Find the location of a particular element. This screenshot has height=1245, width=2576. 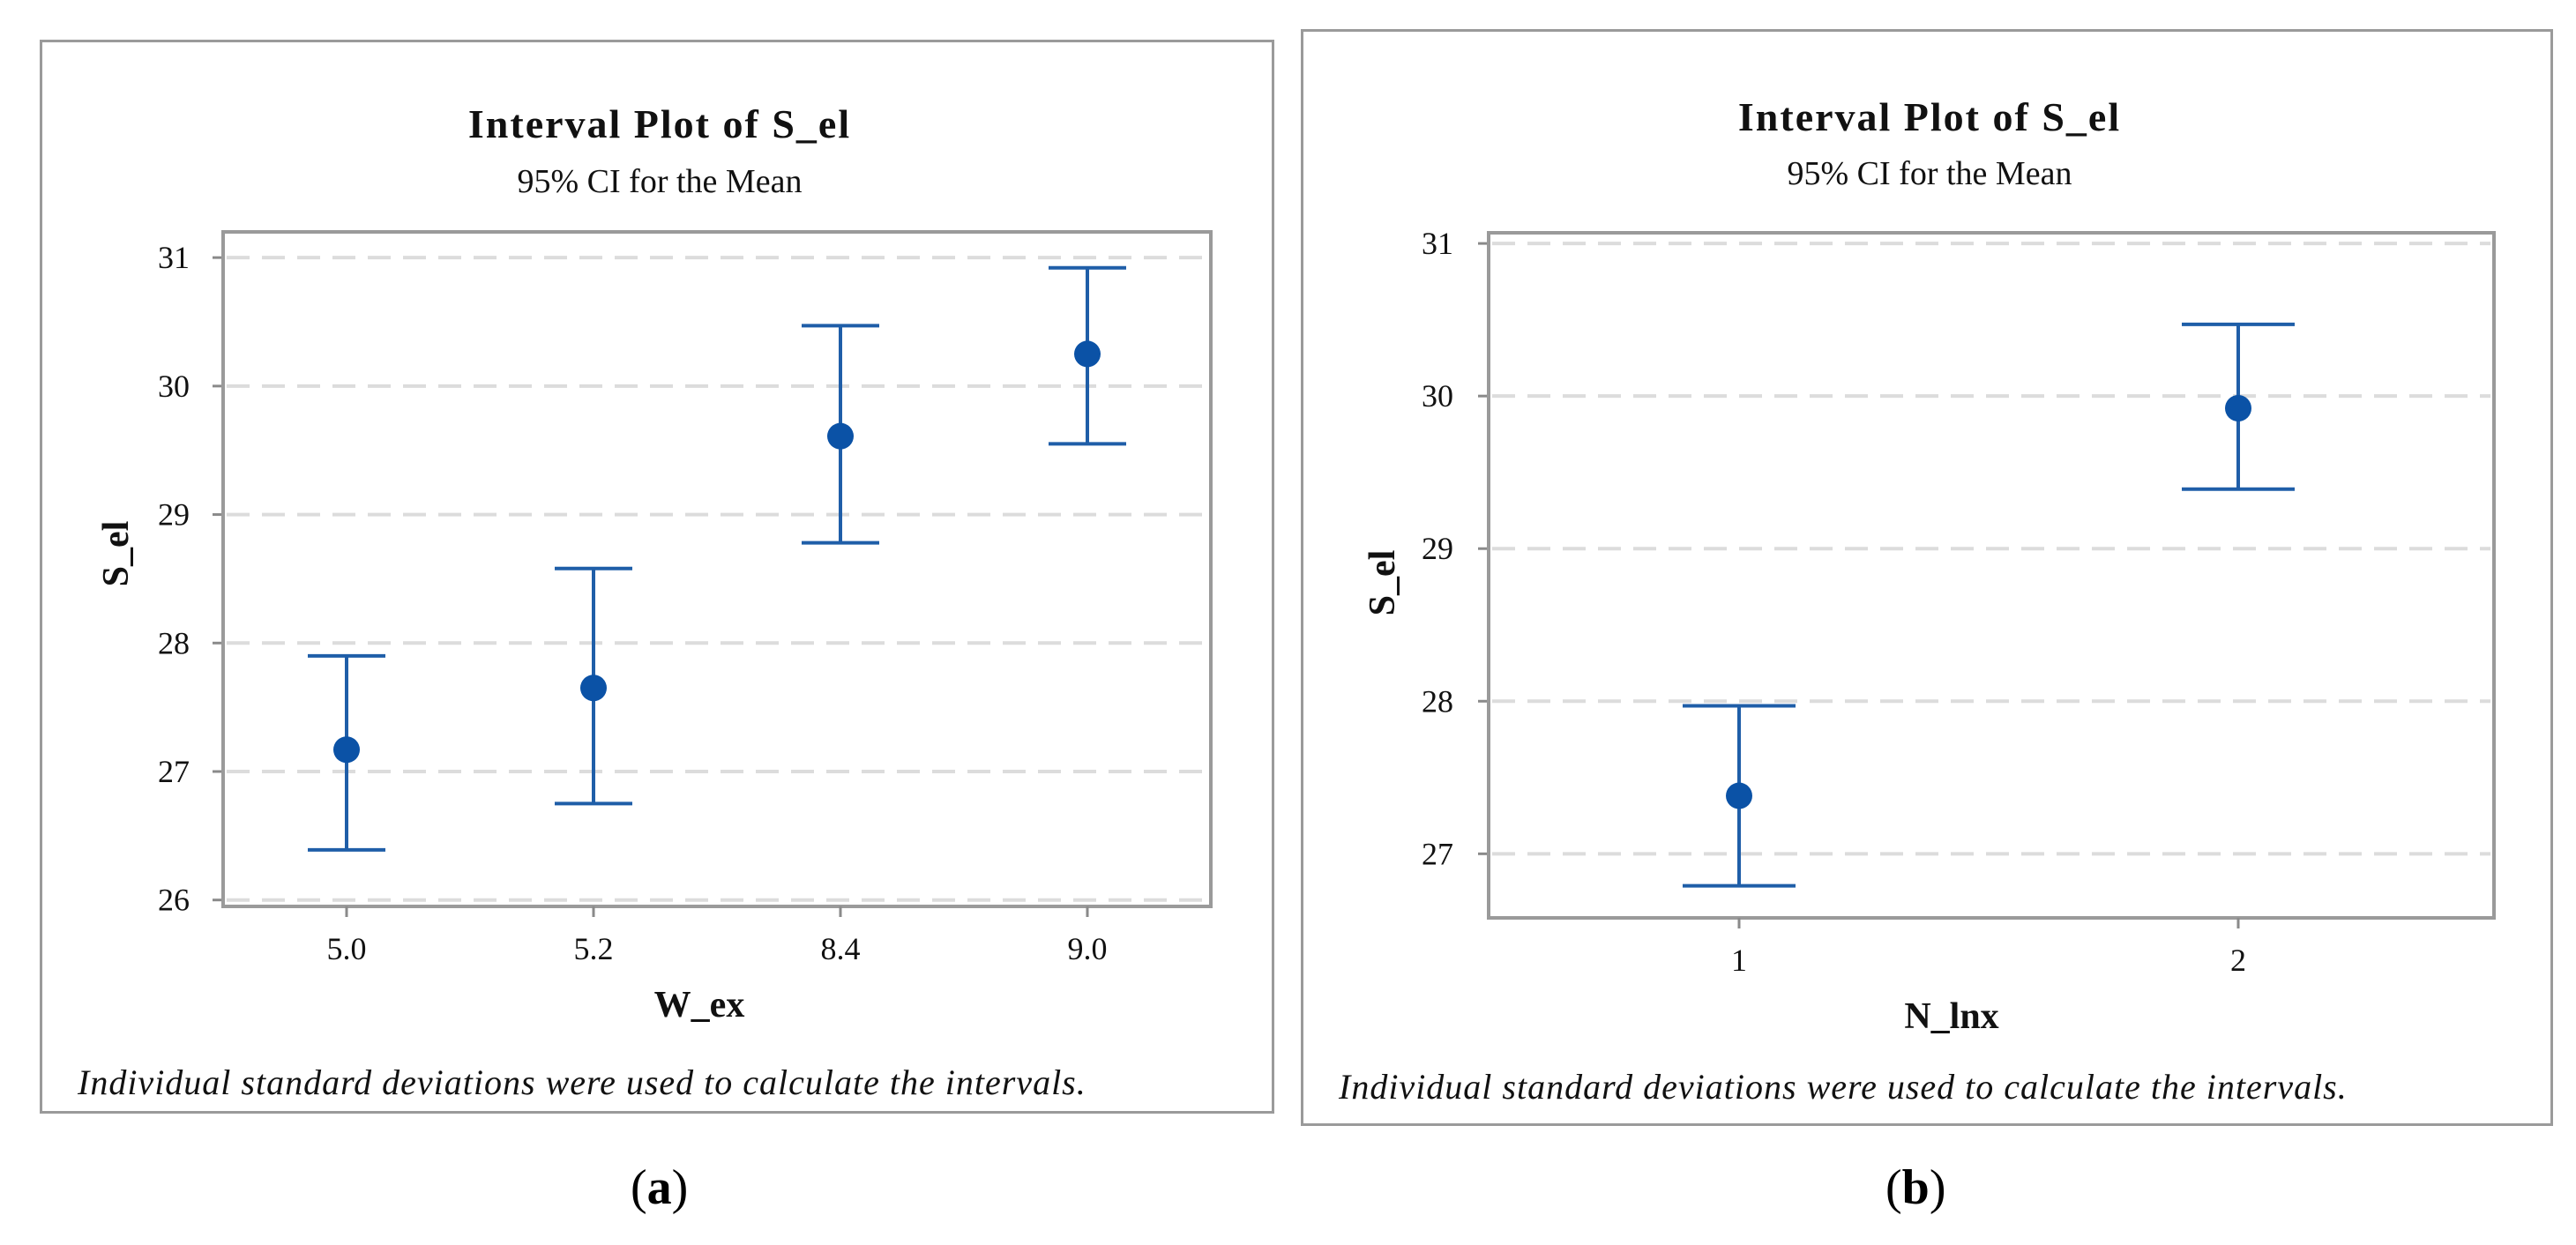

panel-label-a: (a) is located at coordinates (660, 1188).